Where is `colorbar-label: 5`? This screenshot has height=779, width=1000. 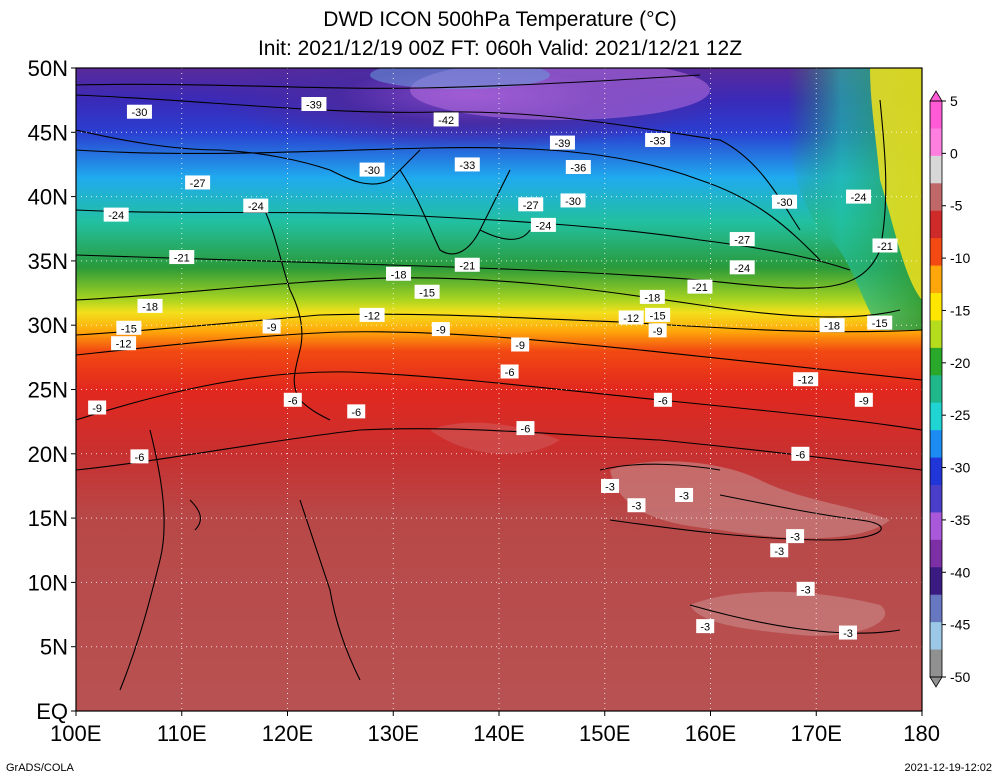 colorbar-label: 5 is located at coordinates (954, 101).